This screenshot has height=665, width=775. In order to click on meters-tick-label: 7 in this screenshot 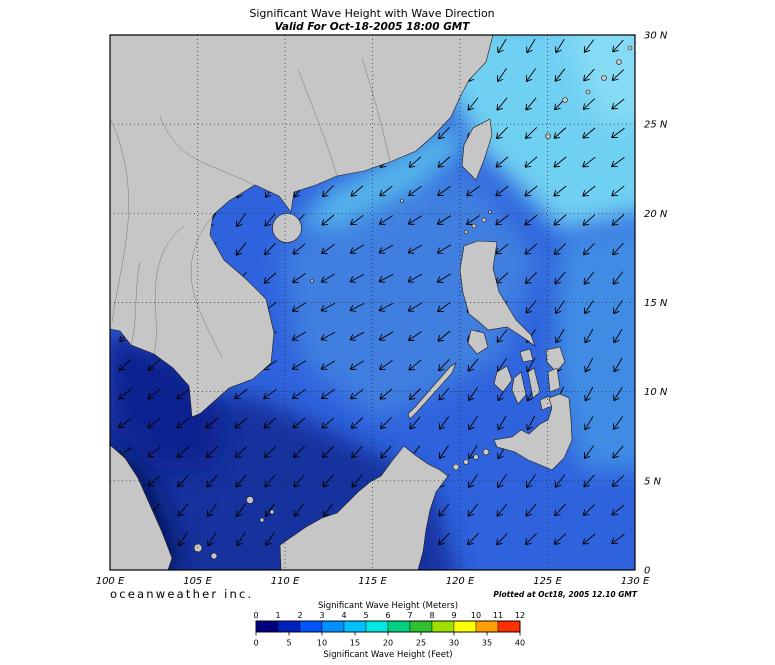, I will do `click(409, 615)`.